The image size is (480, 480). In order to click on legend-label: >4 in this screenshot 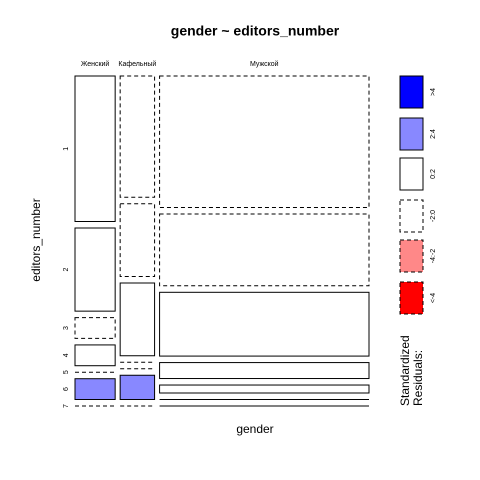, I will do `click(433, 92)`.